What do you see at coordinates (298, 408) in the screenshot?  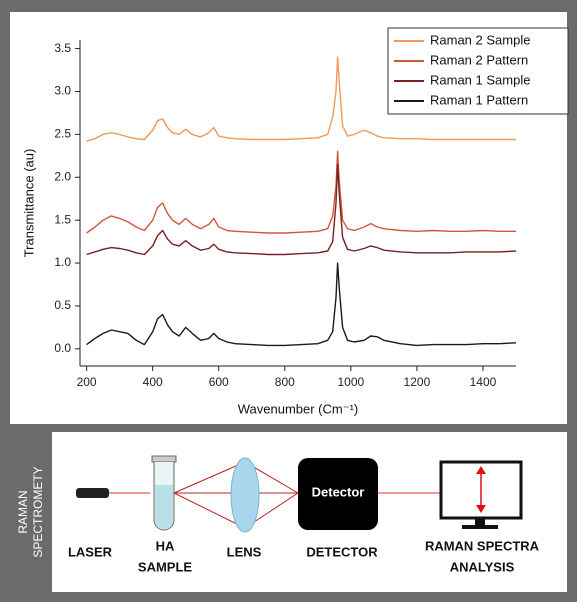 I see `x-axis-label: Wavenumber (Cm⁻¹)` at bounding box center [298, 408].